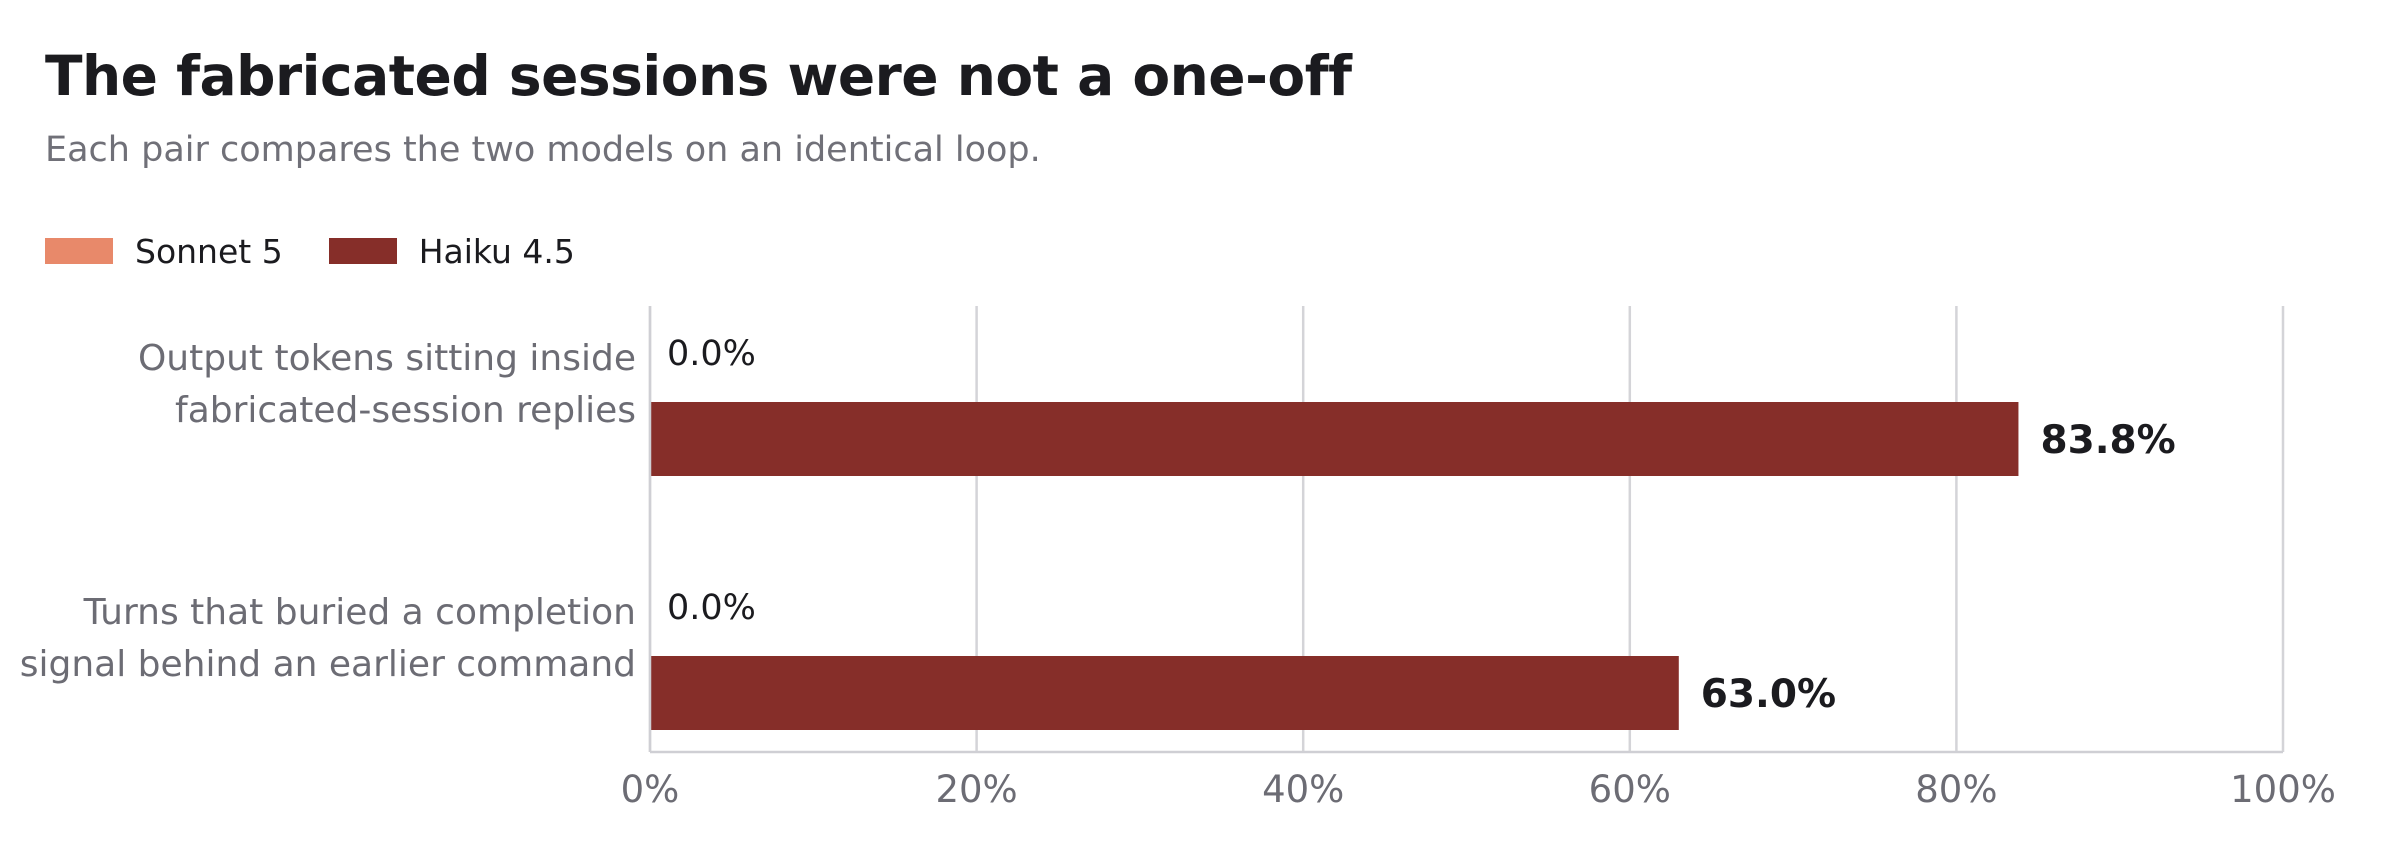  What do you see at coordinates (328, 664) in the screenshot?
I see `category-label-1-line-1: signal behind an earlier command` at bounding box center [328, 664].